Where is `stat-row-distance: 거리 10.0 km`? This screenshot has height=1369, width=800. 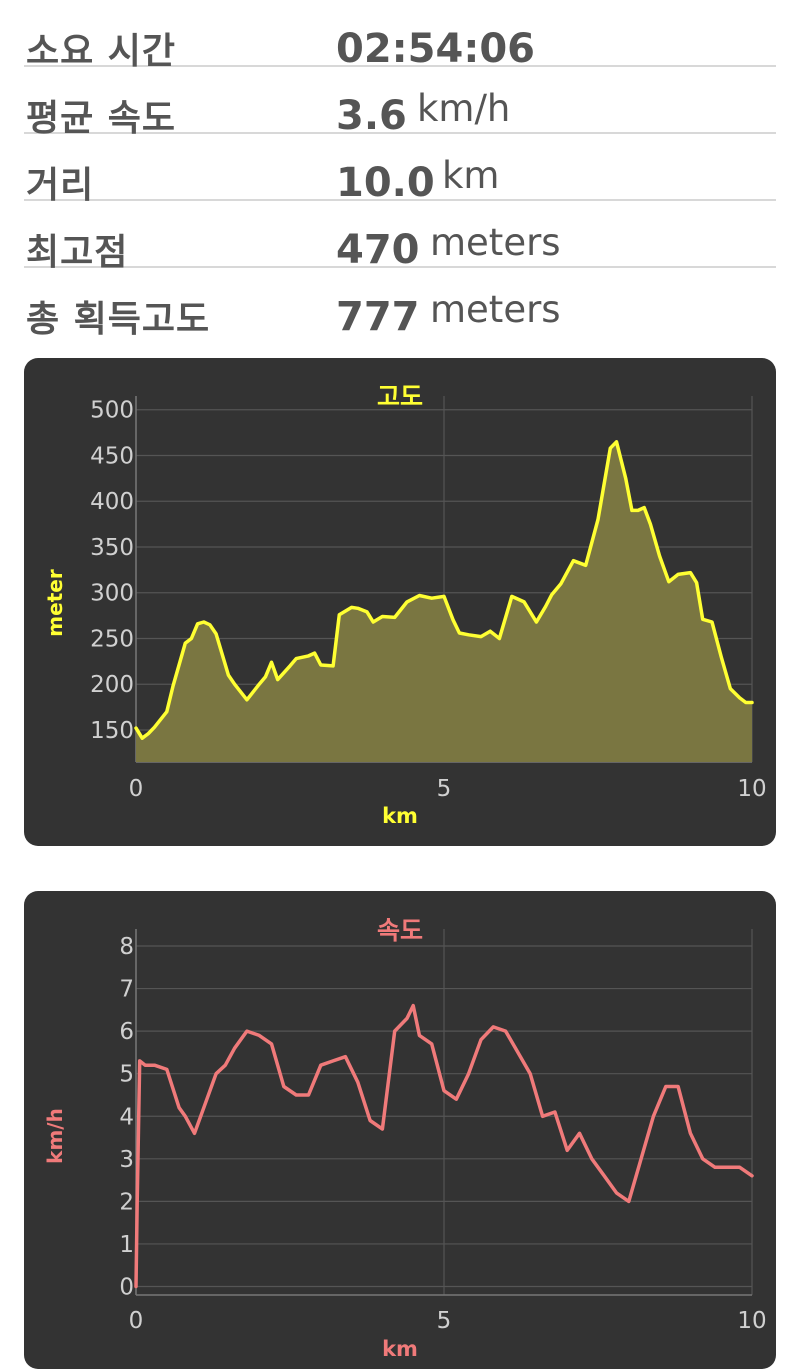 stat-row-distance: 거리 10.0 km is located at coordinates (400, 170).